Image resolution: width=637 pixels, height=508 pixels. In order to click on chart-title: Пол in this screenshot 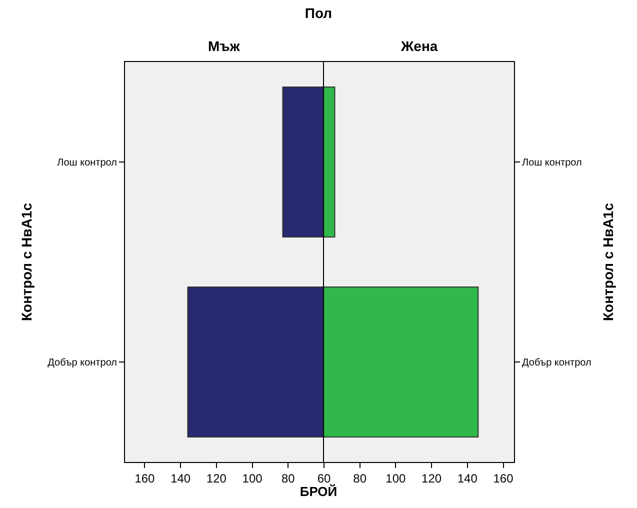, I will do `click(319, 13)`.